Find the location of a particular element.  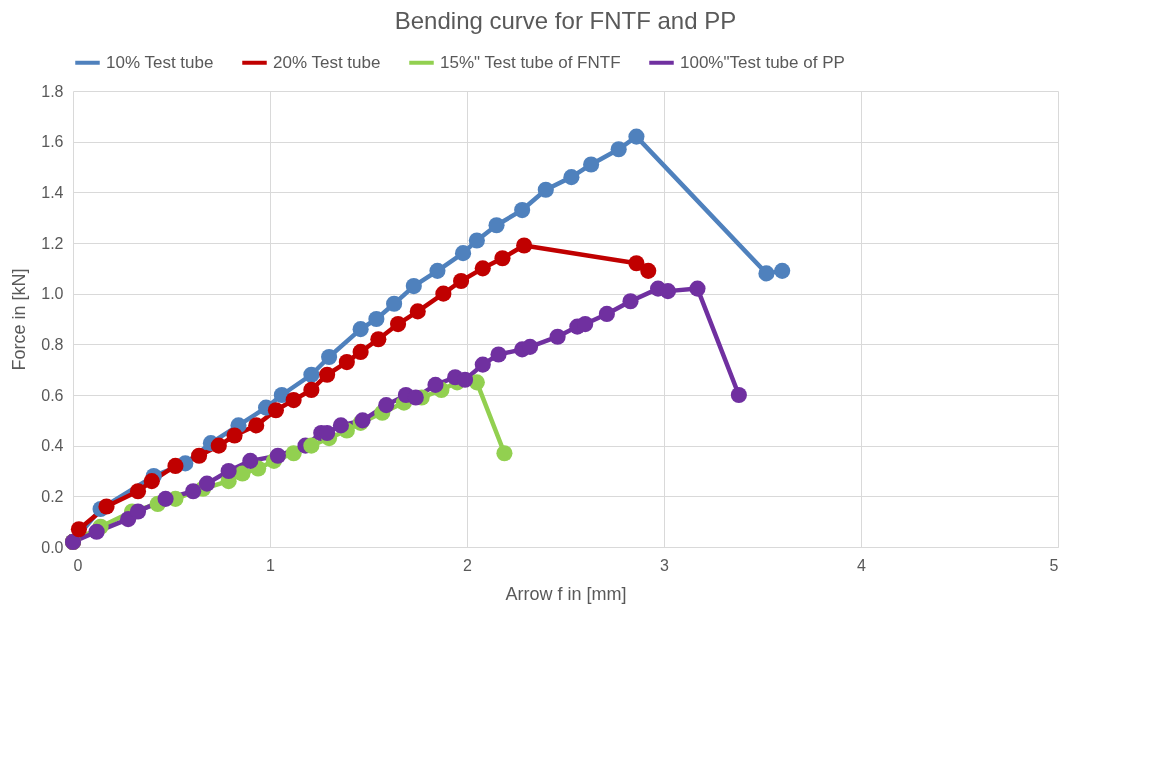

y-tick-label: 1.8 is located at coordinates (52, 91).